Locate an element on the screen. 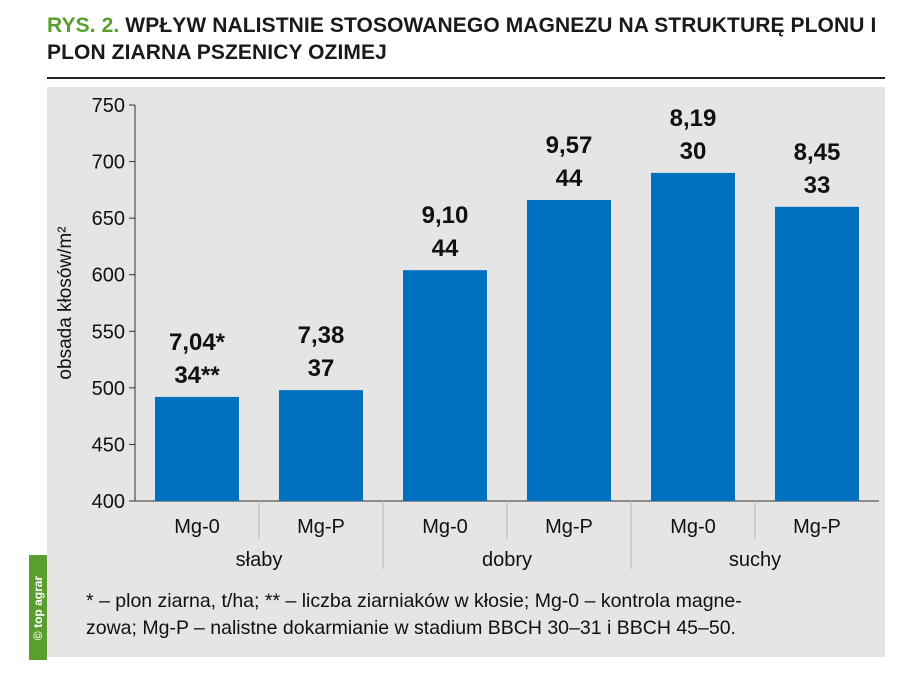  bar-label-yield: 9,10 is located at coordinates (445, 215).